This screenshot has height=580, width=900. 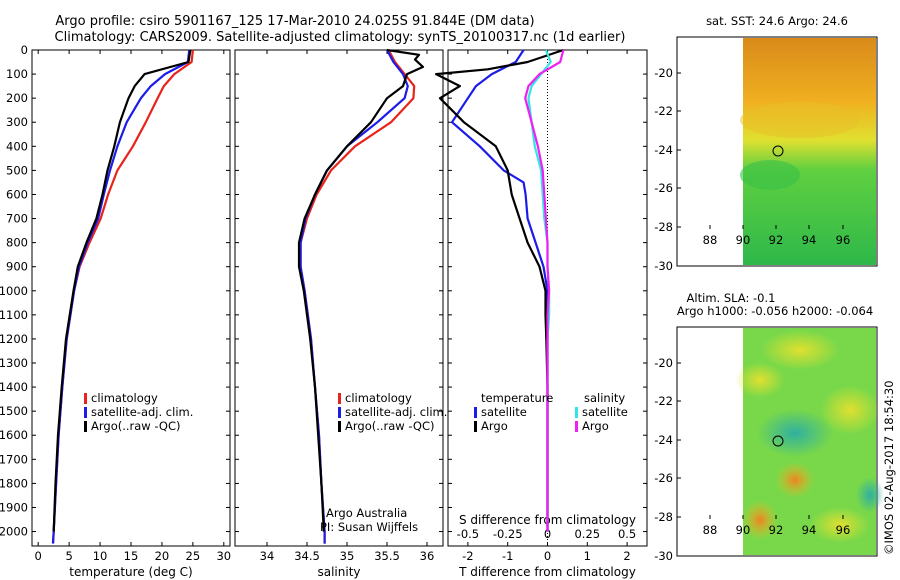 What do you see at coordinates (427, 556) in the screenshot?
I see `x-tick-label: 36` at bounding box center [427, 556].